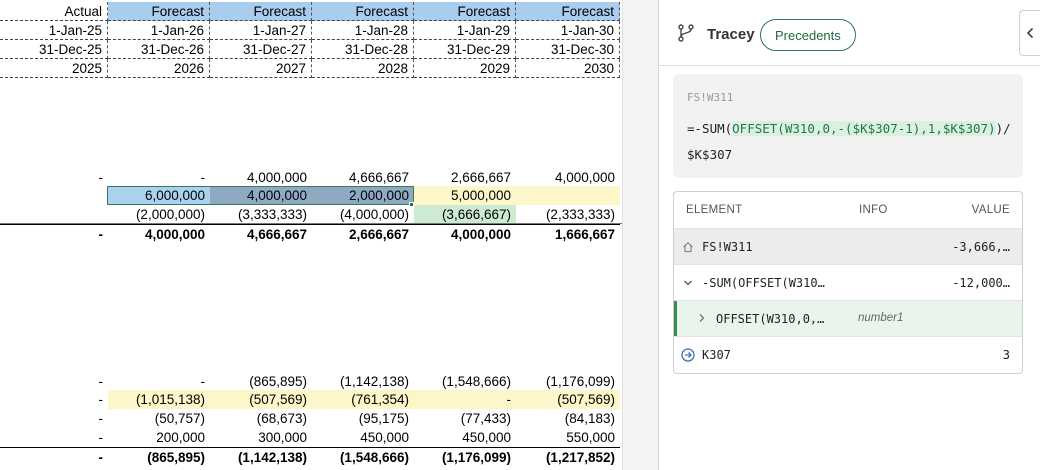 The width and height of the screenshot is (1040, 470). Describe the element at coordinates (261, 30) in the screenshot. I see `header-cell: 1-Jan-27` at that location.